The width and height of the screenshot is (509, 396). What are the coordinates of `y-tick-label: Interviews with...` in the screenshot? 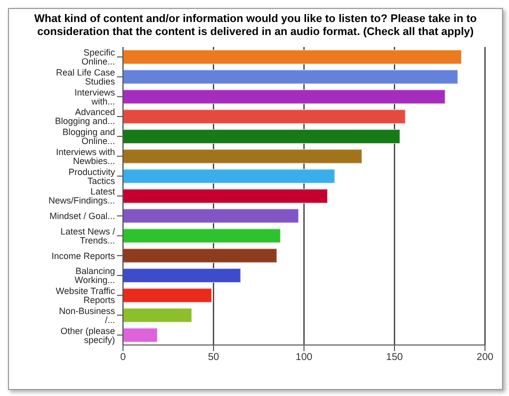 It's located at (95, 96).